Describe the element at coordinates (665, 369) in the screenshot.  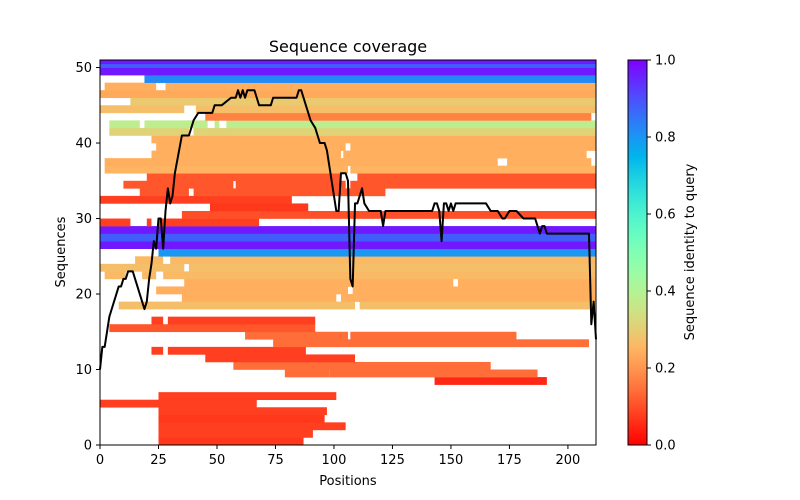
I see `colorbar-tick-label: 0.2` at that location.